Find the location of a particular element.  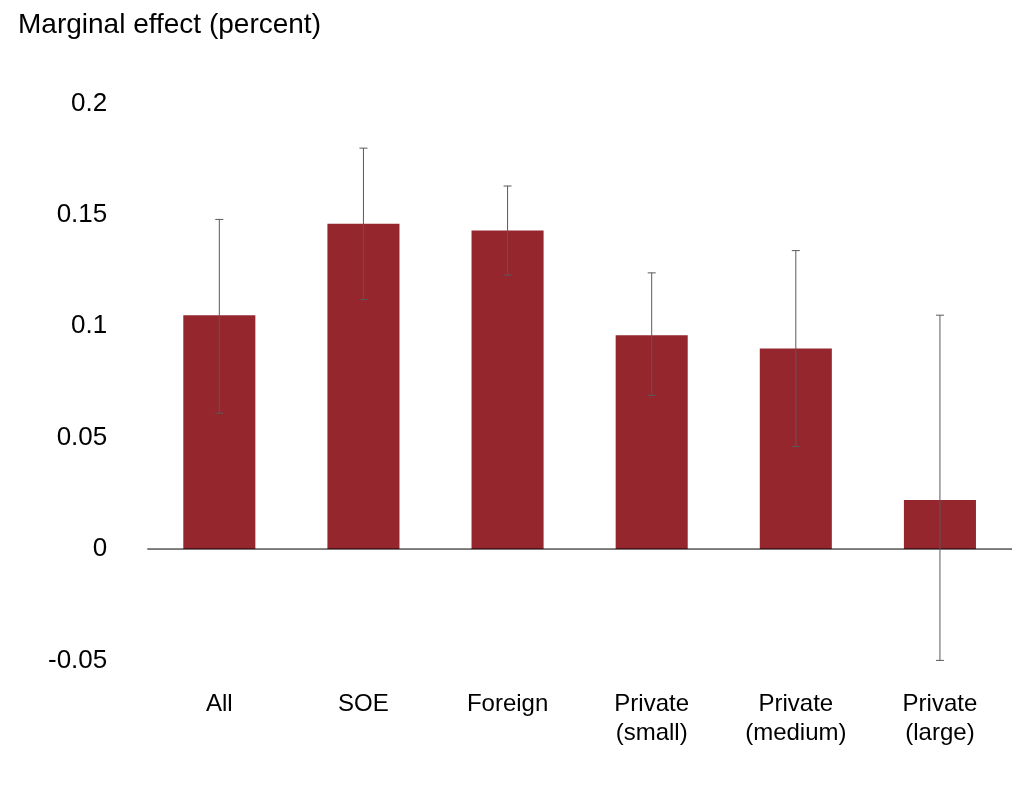

y-axis-title: Marginal effect (percent) is located at coordinates (170, 24).